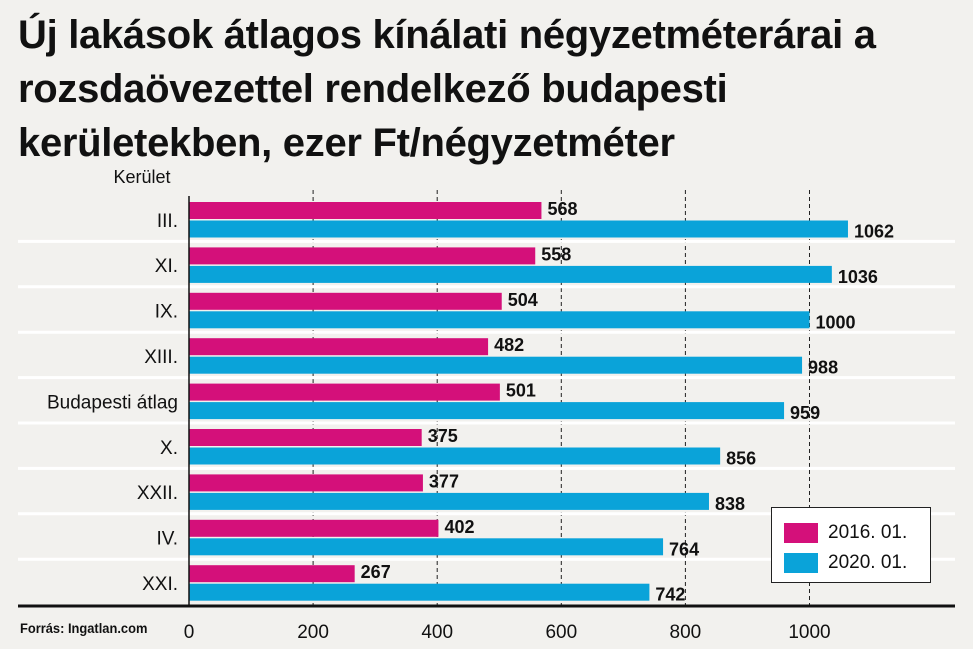  I want to click on data-label: 558, so click(556, 254).